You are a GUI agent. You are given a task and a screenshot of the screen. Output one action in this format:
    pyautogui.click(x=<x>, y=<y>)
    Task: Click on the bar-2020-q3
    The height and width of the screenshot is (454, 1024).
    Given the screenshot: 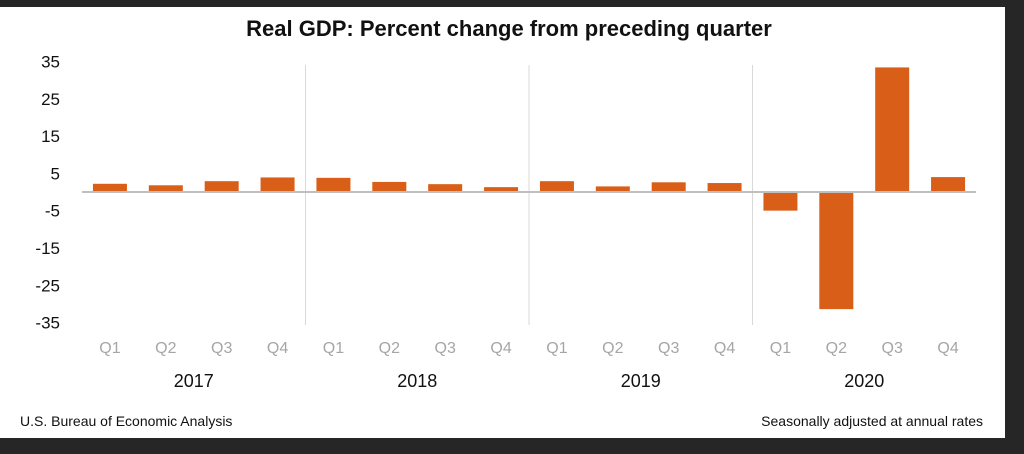 What is the action you would take?
    pyautogui.click(x=892, y=129)
    